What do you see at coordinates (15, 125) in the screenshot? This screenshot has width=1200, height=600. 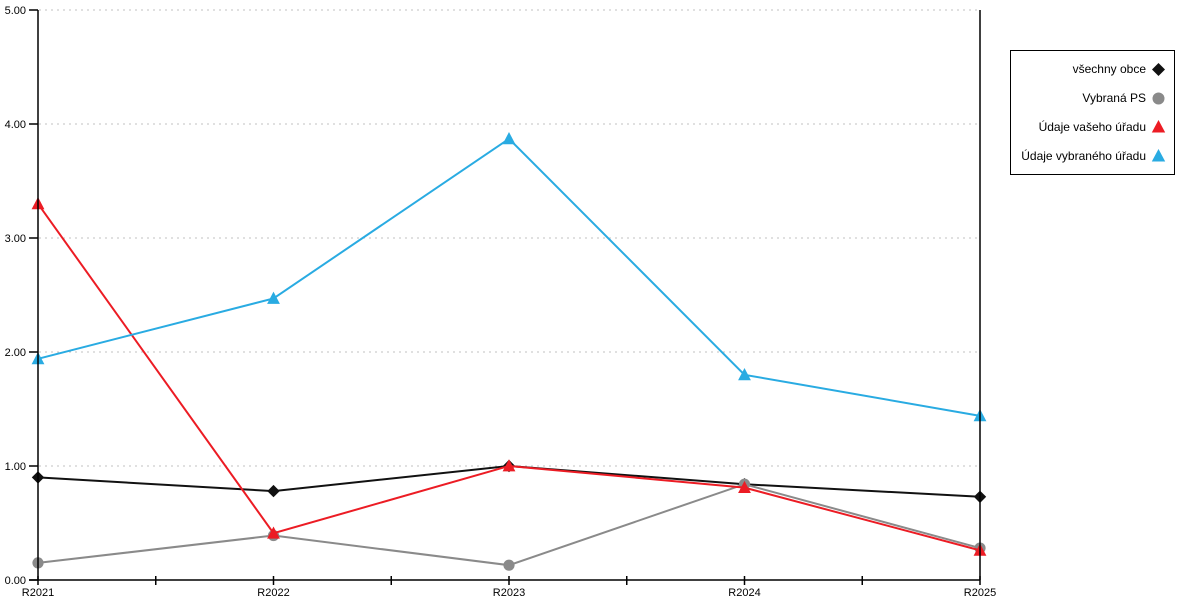 I see `y-tick-label: 4.00` at bounding box center [15, 125].